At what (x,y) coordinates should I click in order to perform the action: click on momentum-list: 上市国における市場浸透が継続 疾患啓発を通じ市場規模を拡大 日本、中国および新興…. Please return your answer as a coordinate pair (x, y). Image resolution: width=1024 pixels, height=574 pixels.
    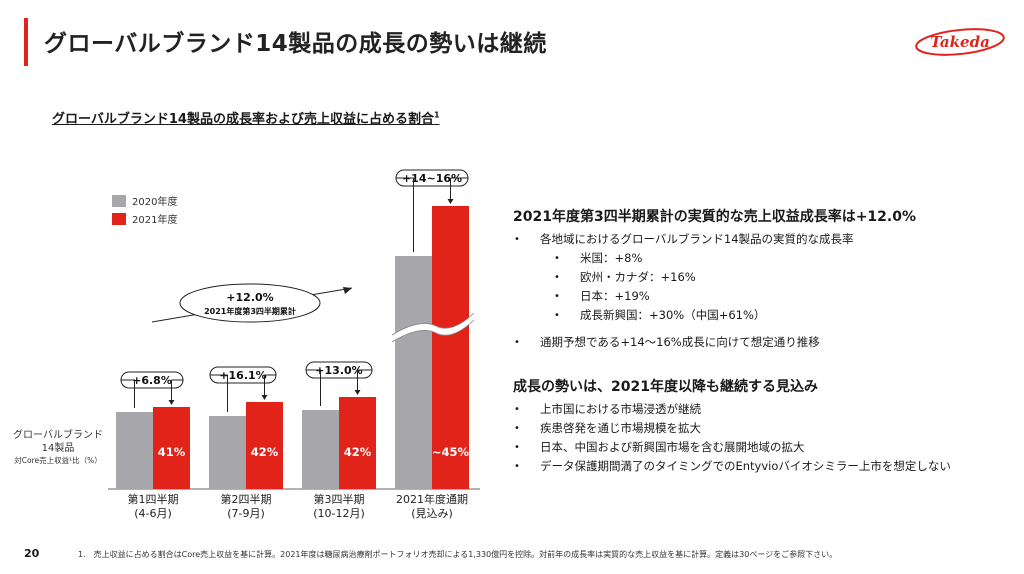
    Looking at the image, I should click on (763, 438).